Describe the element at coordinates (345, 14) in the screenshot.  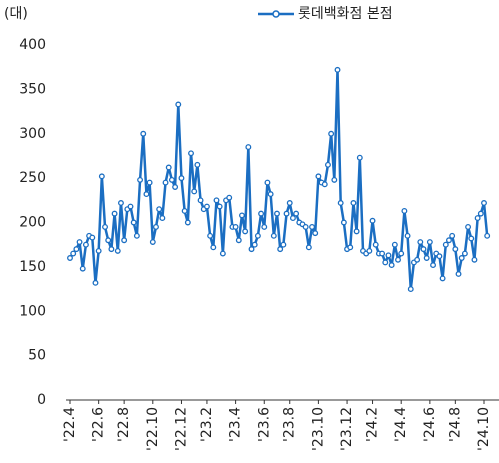
I see `legend-label: 롯데백화점 본점` at that location.